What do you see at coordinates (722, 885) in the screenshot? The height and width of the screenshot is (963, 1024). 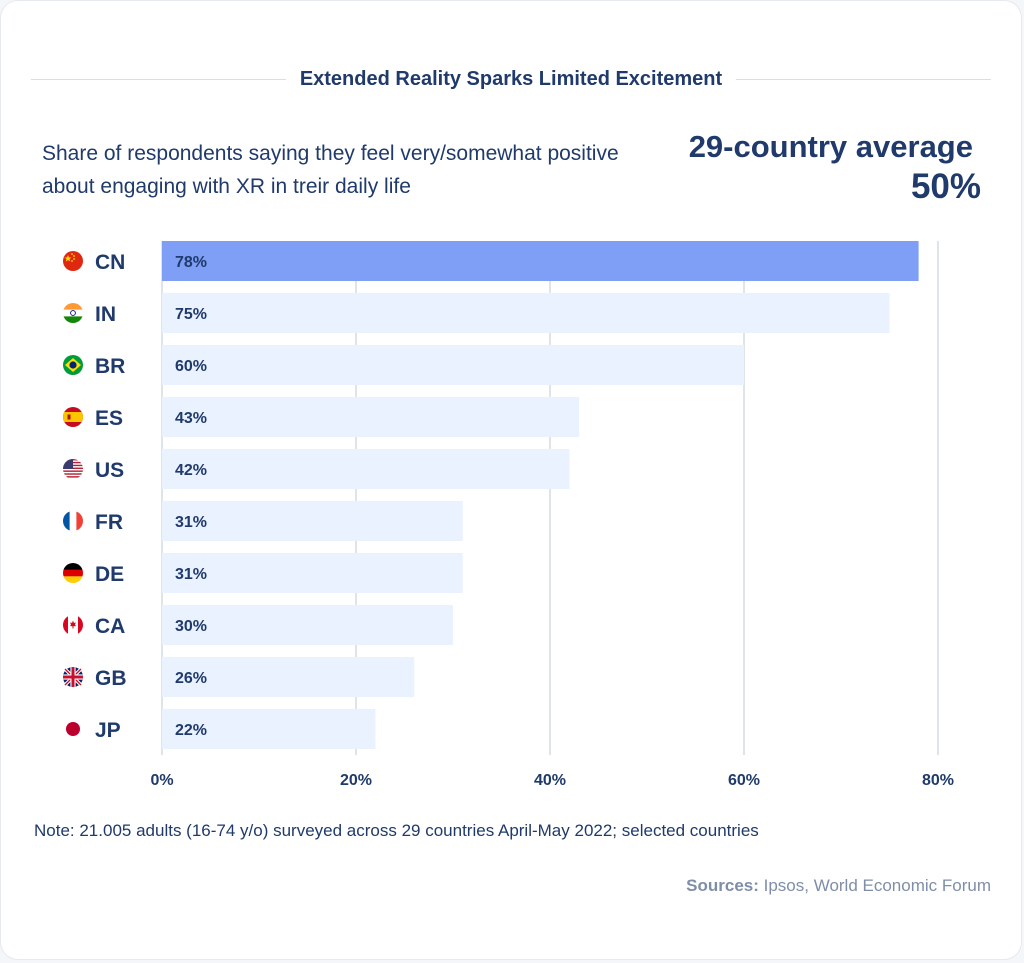 I see `sources-label: Sources:` at bounding box center [722, 885].